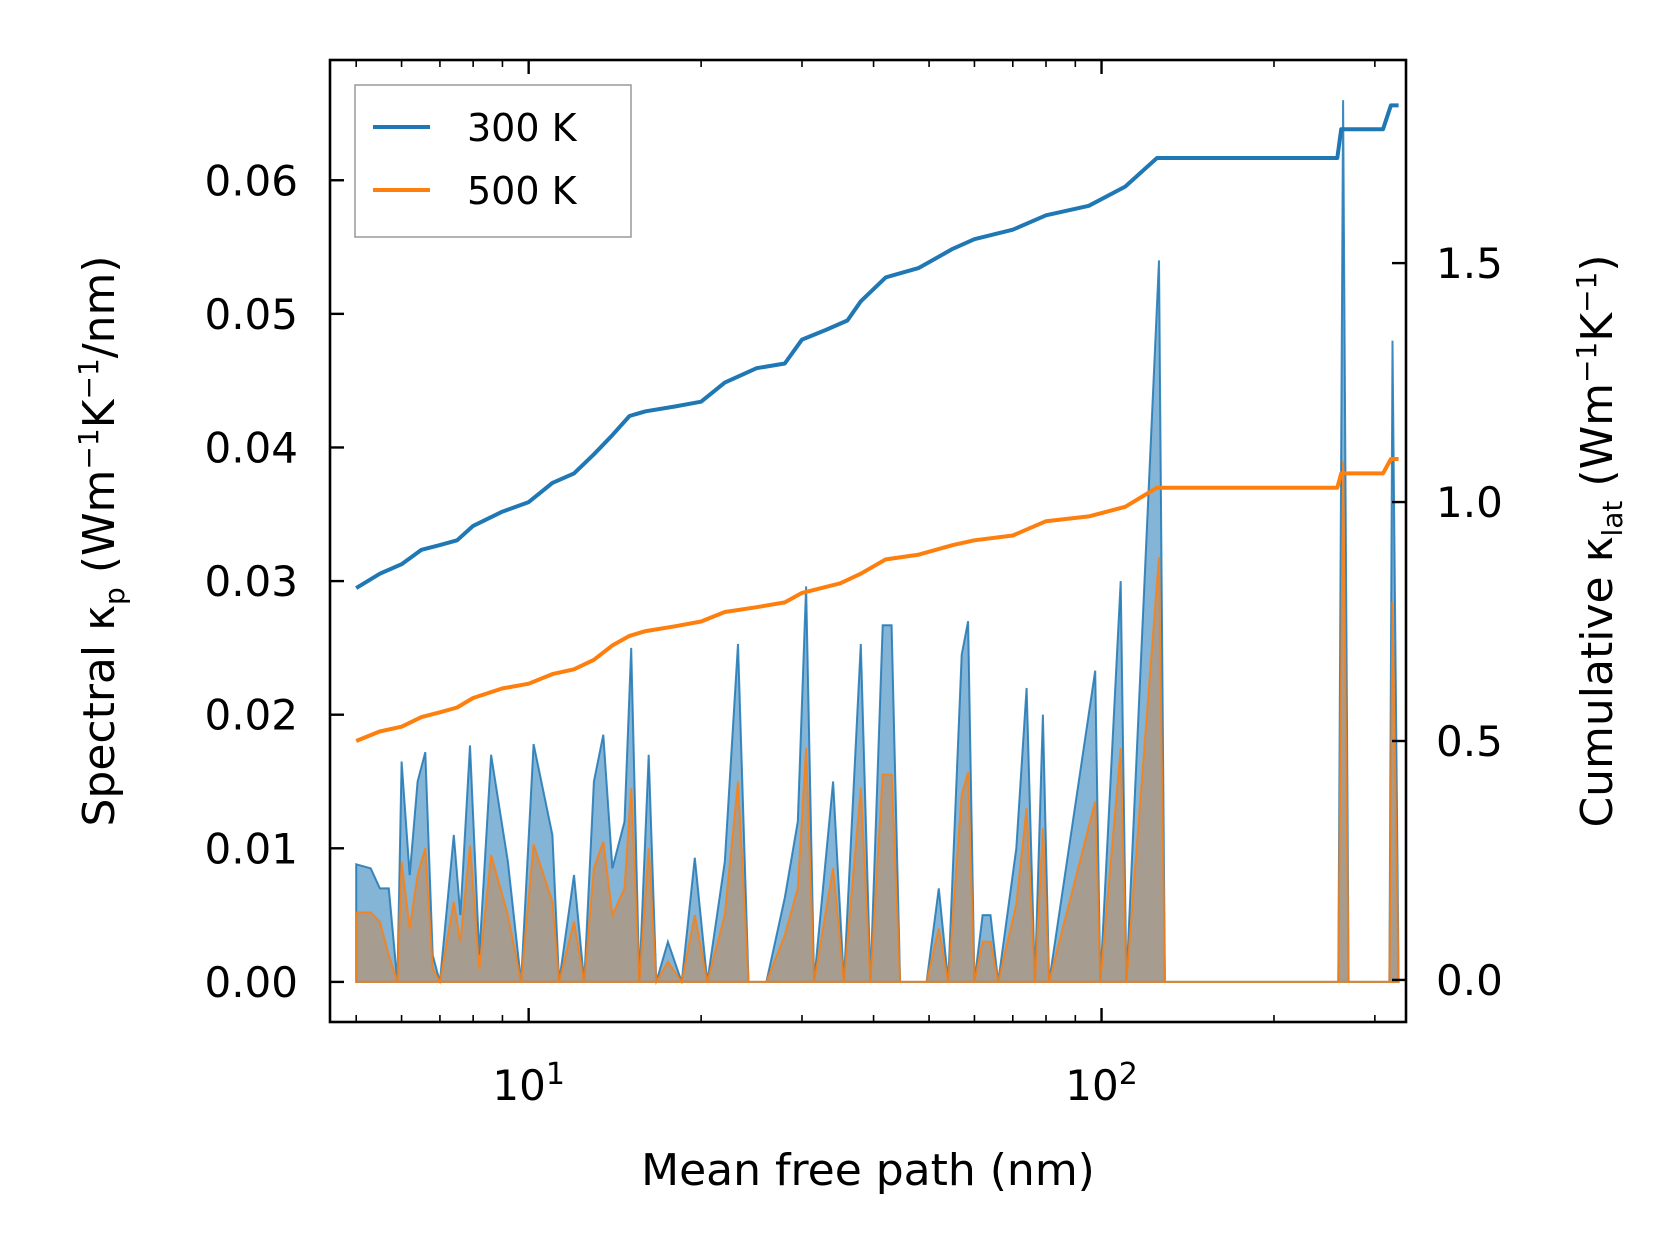 This screenshot has width=1679, height=1254. I want to click on left-axis-label: Spectral κp (Wm−1K−1/nm), so click(101, 540).